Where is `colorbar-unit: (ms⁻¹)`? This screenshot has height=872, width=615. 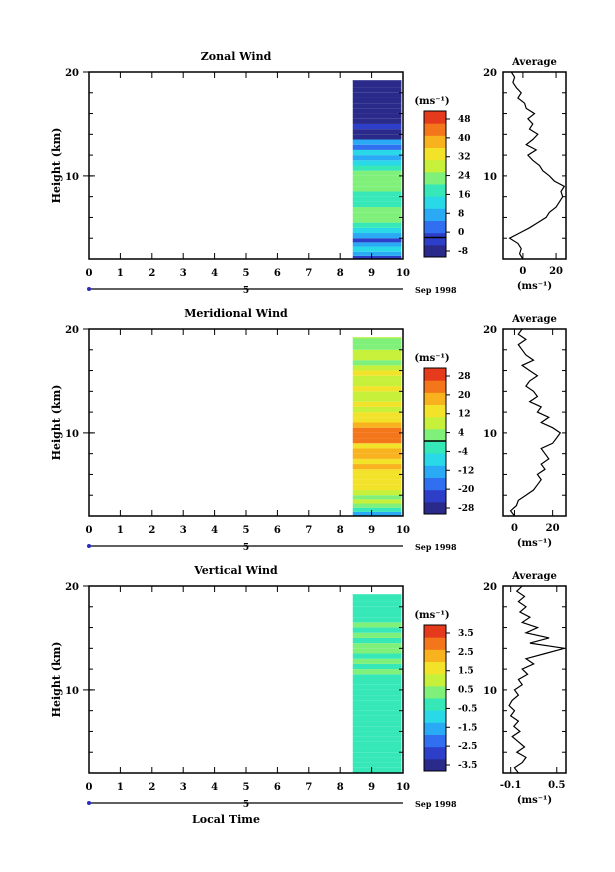
colorbar-unit: (ms⁻¹) is located at coordinates (431, 615).